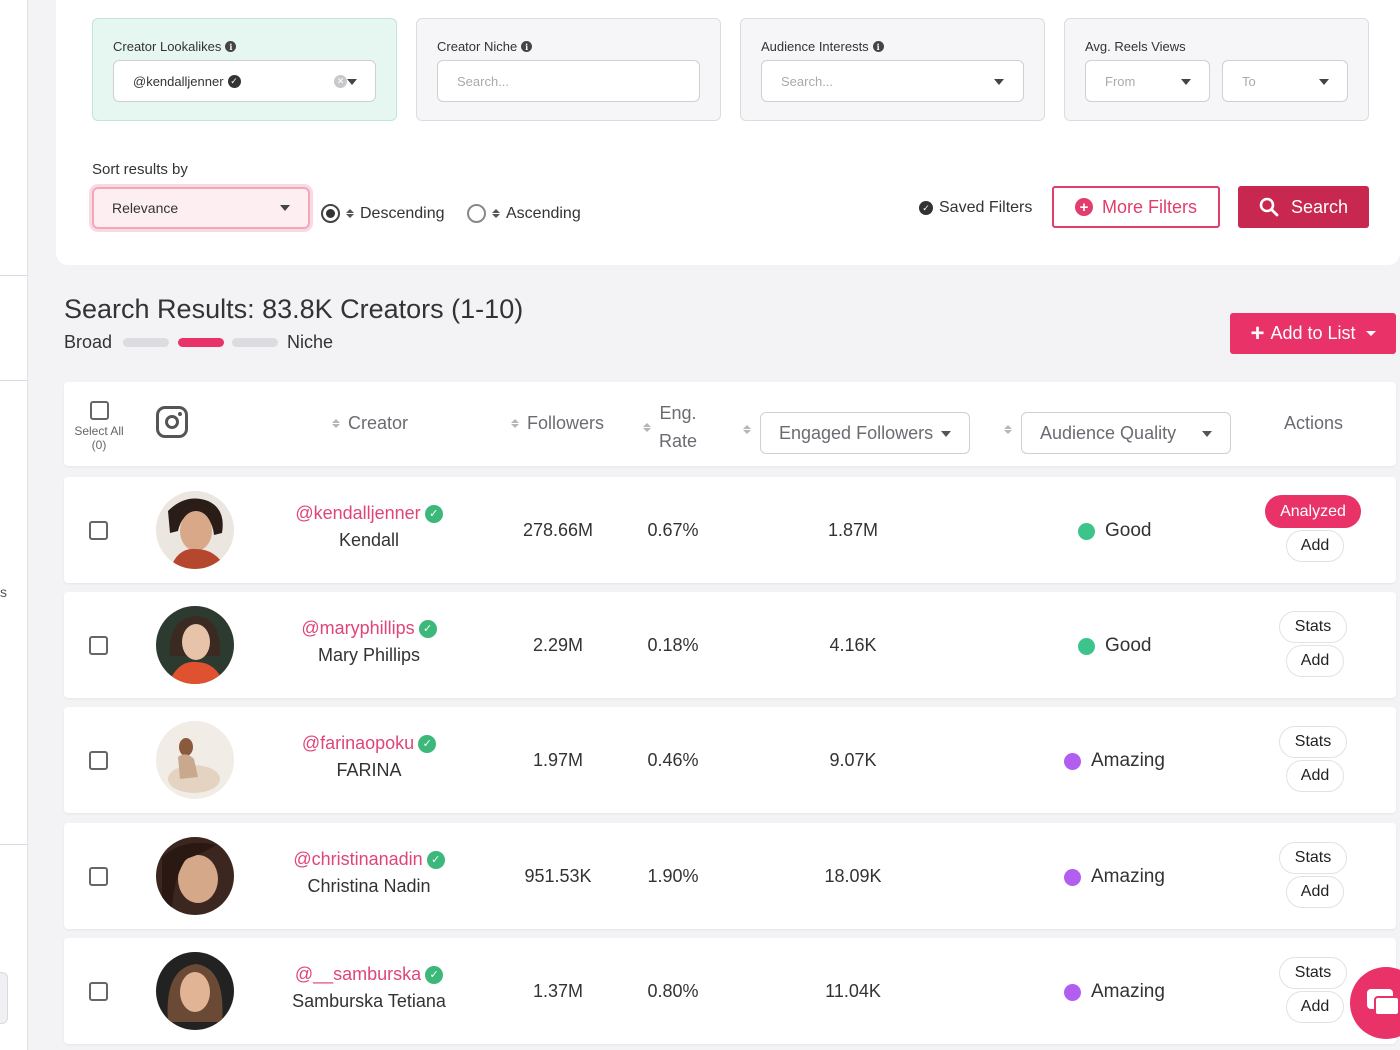 Image resolution: width=1400 pixels, height=1050 pixels. What do you see at coordinates (369, 642) in the screenshot?
I see `creator-cell: @maryphillips ✓ Mary Phillips` at bounding box center [369, 642].